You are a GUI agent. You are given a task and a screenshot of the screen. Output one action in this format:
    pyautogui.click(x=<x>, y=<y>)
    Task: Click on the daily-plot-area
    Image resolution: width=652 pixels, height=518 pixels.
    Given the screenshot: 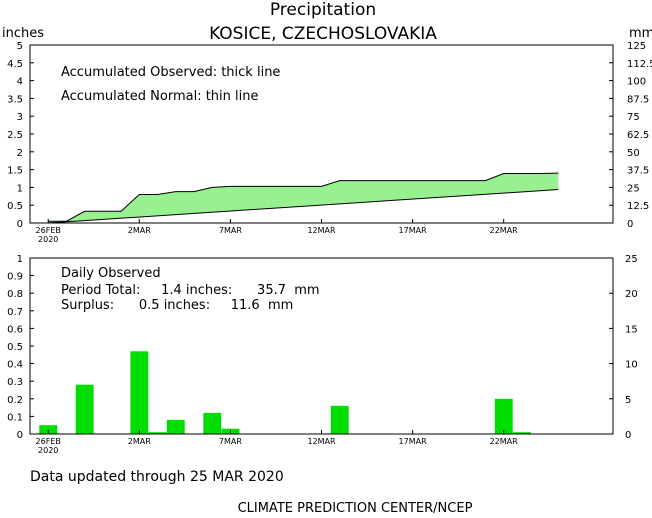 What is the action you would take?
    pyautogui.click(x=285, y=392)
    